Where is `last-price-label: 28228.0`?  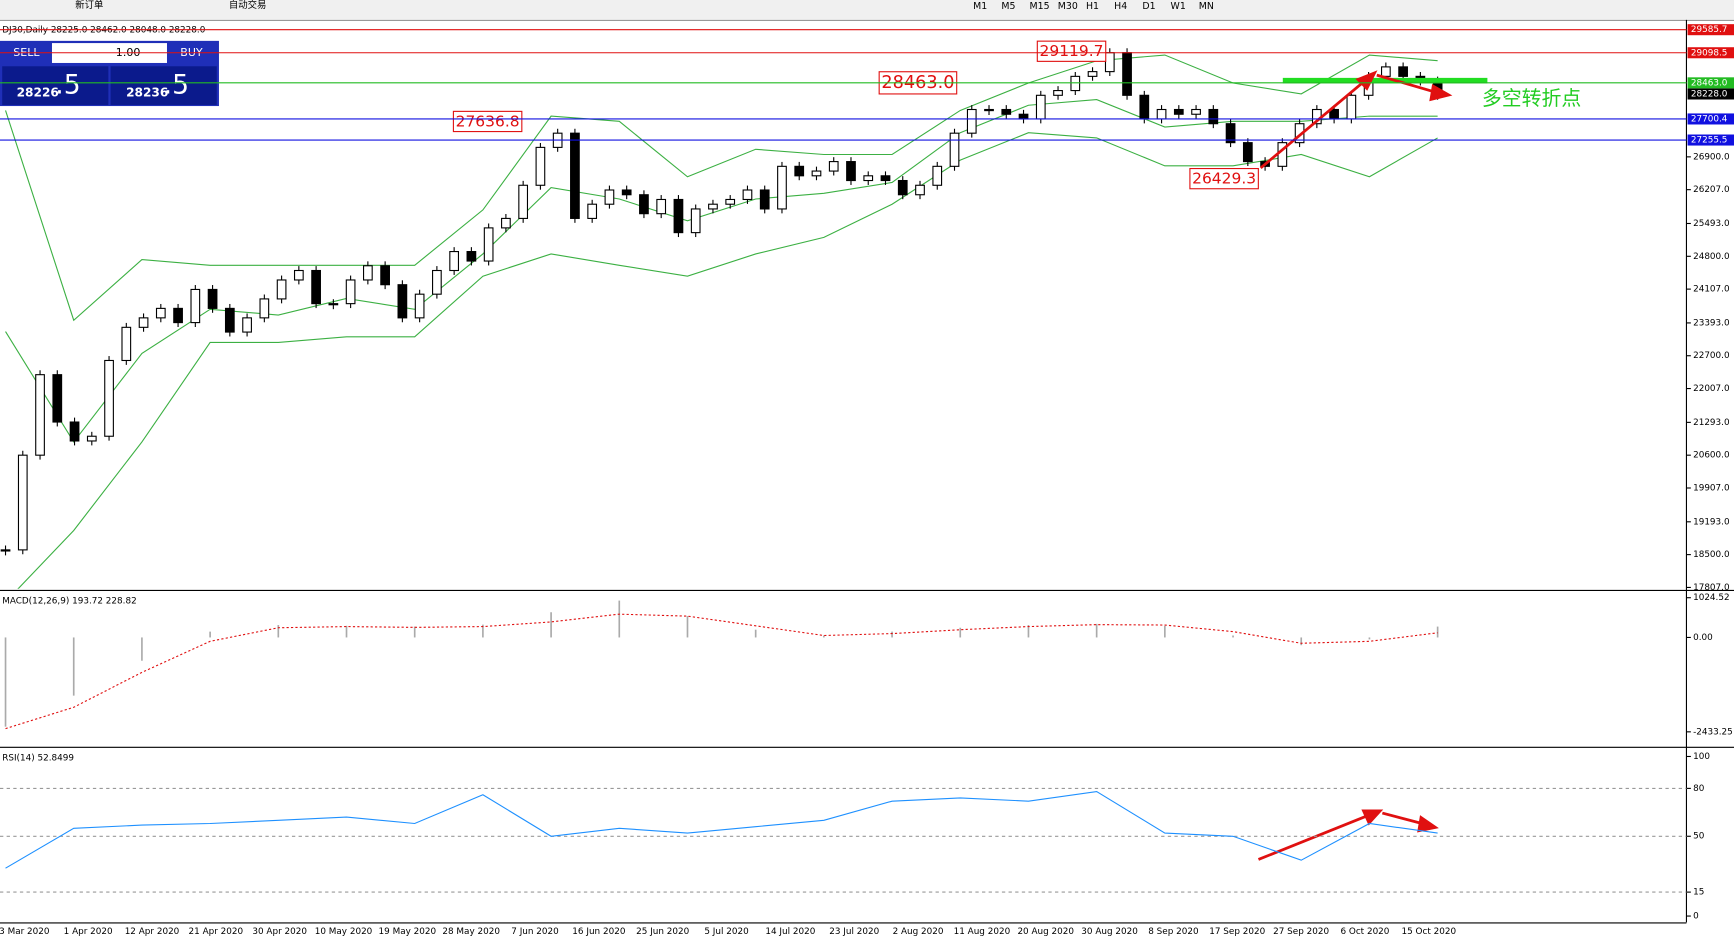 last-price-label: 28228.0 is located at coordinates (1709, 94).